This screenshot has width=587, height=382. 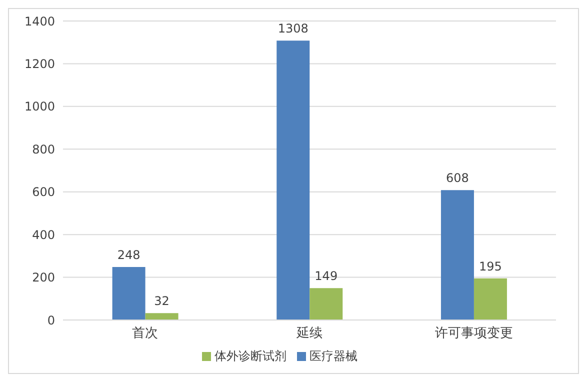 What do you see at coordinates (326, 276) in the screenshot?
I see `data-label: 149` at bounding box center [326, 276].